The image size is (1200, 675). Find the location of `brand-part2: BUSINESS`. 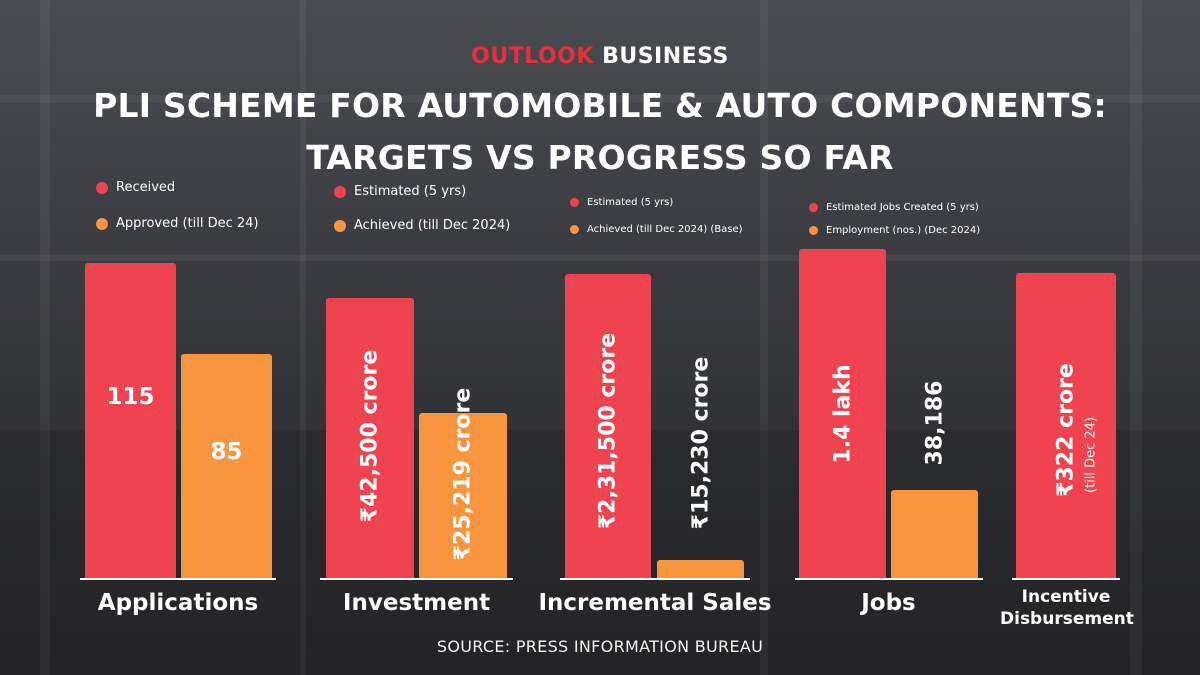

brand-part2: BUSINESS is located at coordinates (665, 56).